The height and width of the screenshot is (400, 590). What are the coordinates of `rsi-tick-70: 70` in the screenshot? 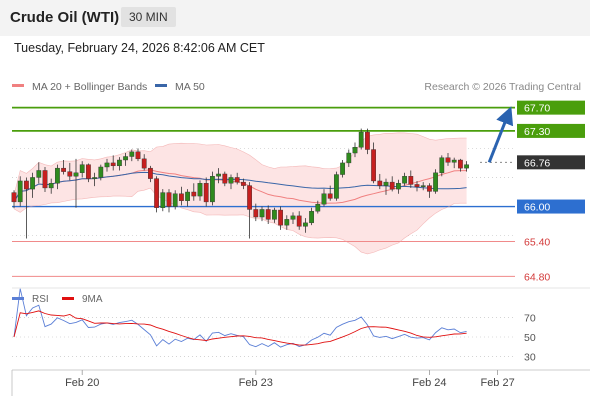 It's located at (530, 319).